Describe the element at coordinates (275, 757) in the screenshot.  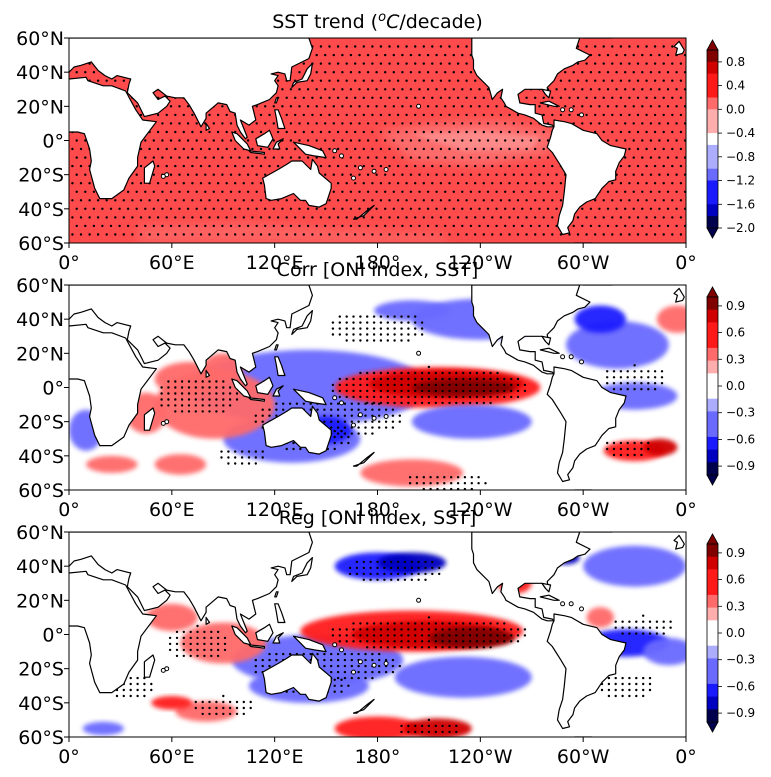
I see `xtick-label: 120°E` at that location.